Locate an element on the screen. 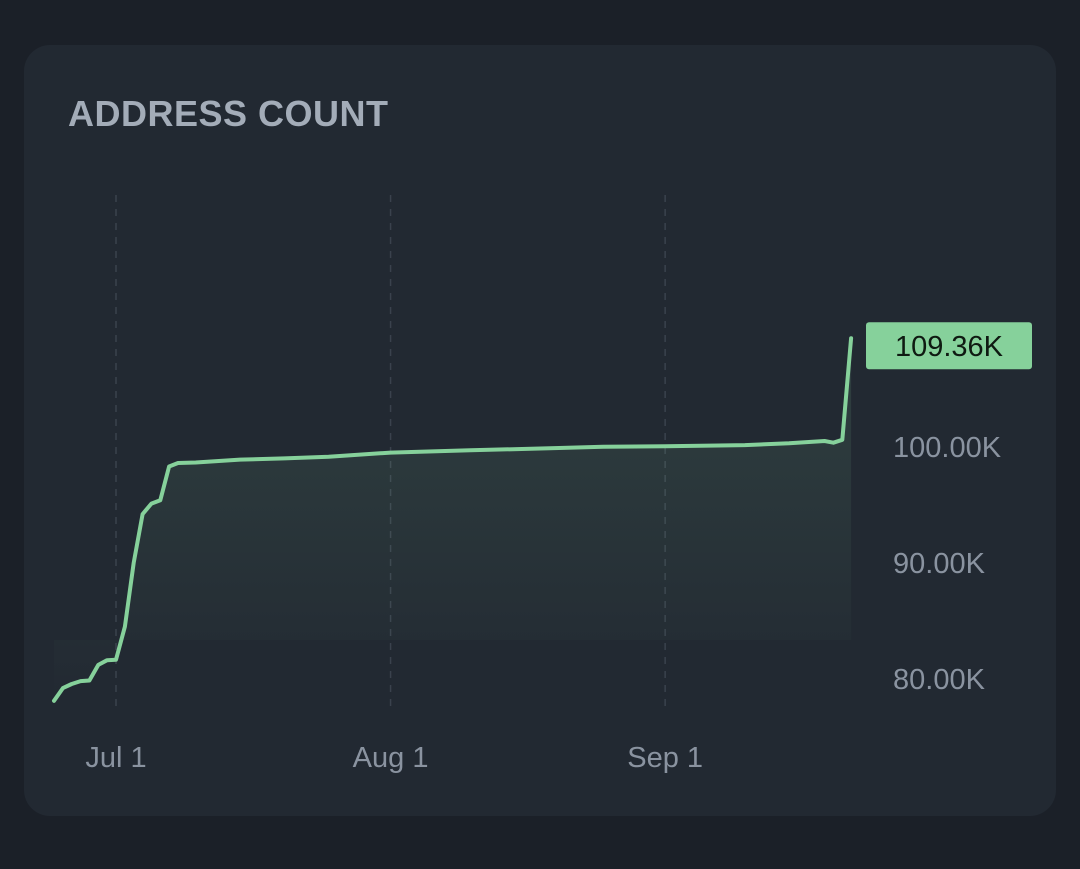  x-tick-label: Jul 1 is located at coordinates (115, 758).